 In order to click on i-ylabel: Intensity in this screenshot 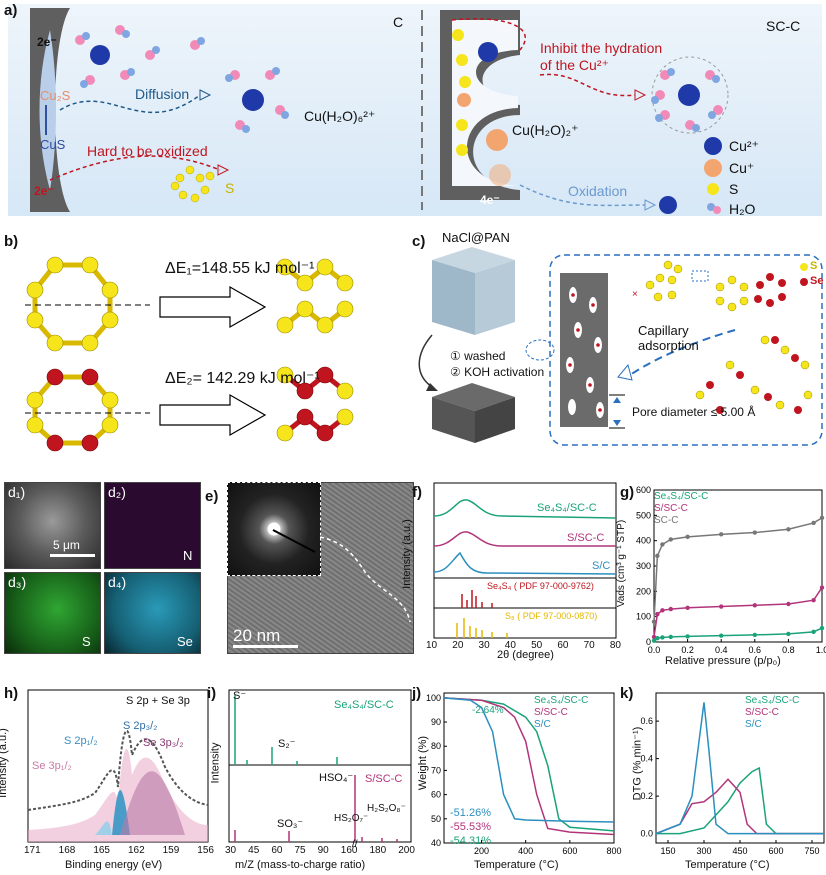, I will do `click(215, 763)`.